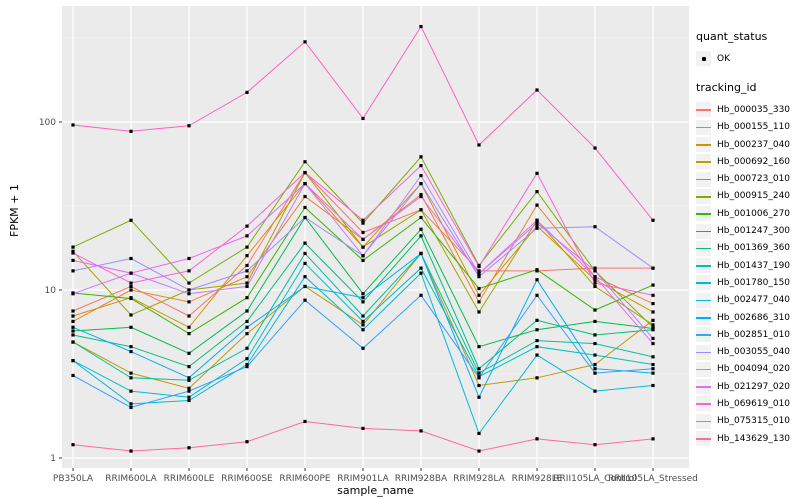  Describe the element at coordinates (754, 179) in the screenshot. I see `legend-item-label: Hb_000723_010` at that location.